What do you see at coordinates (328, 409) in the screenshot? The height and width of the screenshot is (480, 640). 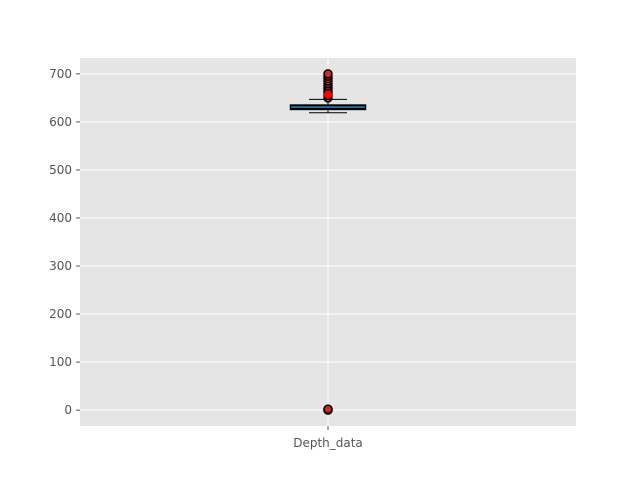 I see `outlier-point-low` at bounding box center [328, 409].